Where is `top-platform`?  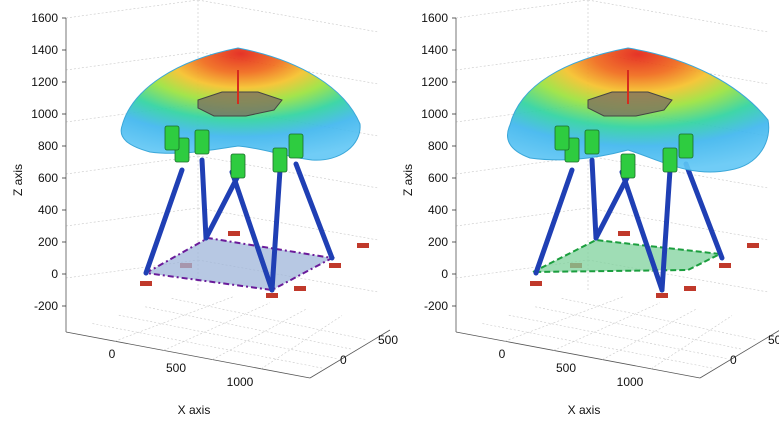 top-platform is located at coordinates (240, 104).